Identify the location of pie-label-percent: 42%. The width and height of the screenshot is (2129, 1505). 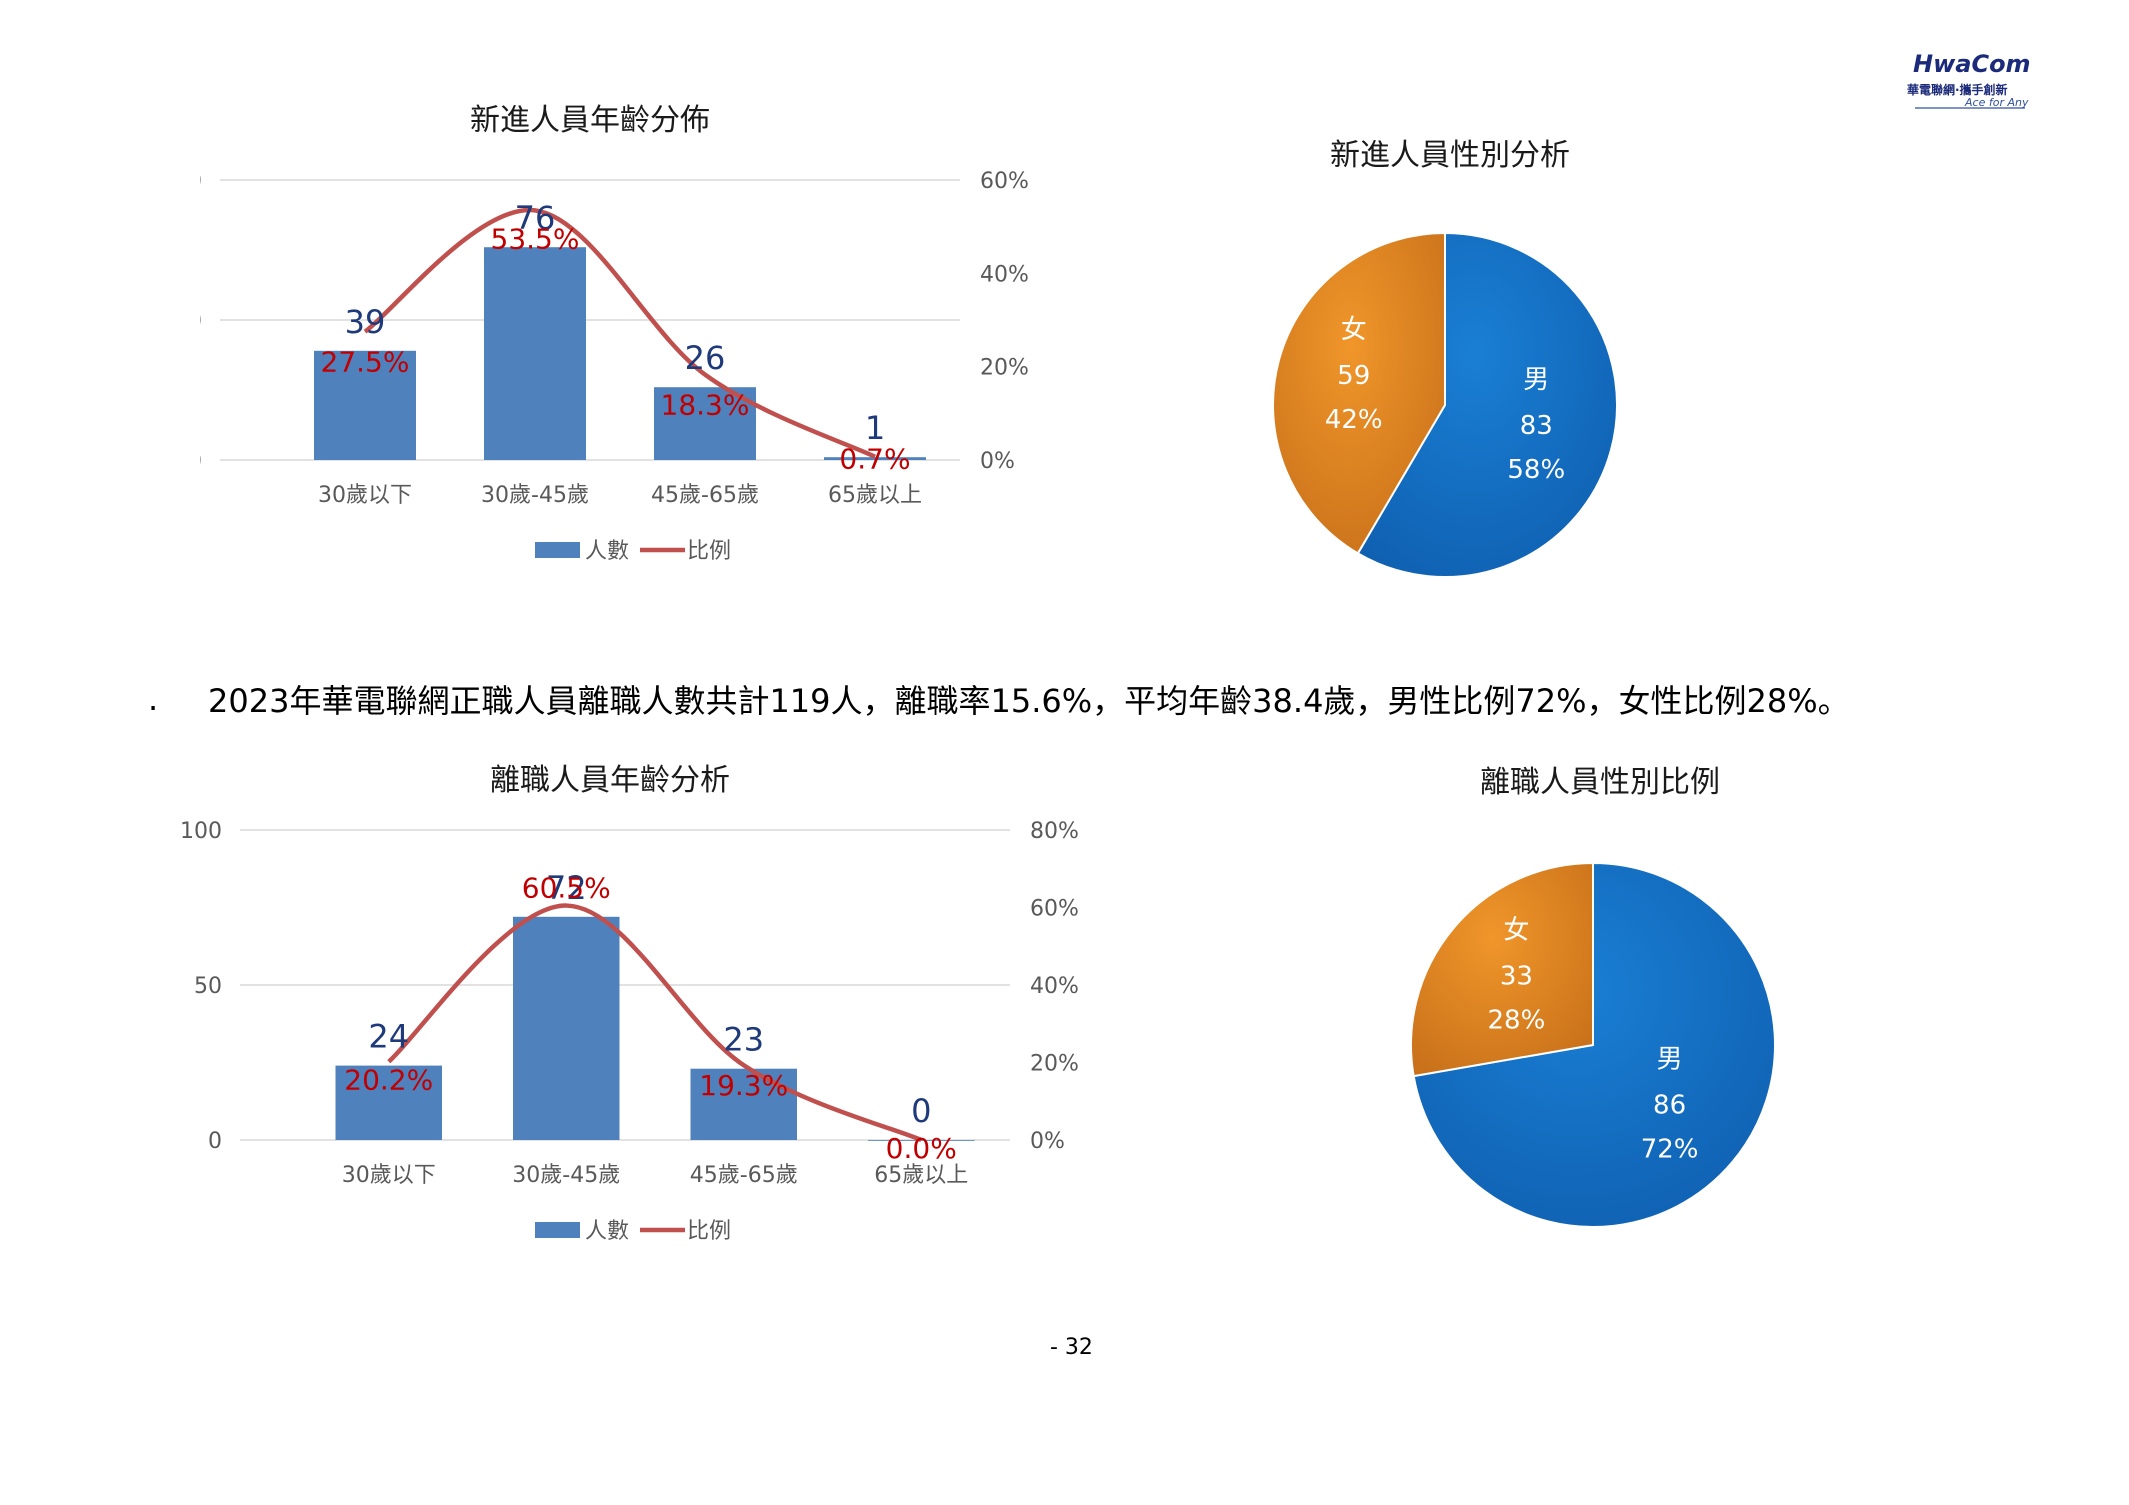
(1354, 420).